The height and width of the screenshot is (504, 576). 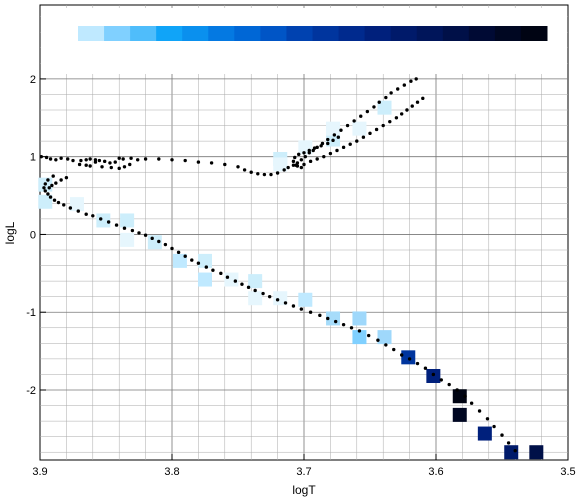 What do you see at coordinates (33, 80) in the screenshot?
I see `y-tick-label: 2` at bounding box center [33, 80].